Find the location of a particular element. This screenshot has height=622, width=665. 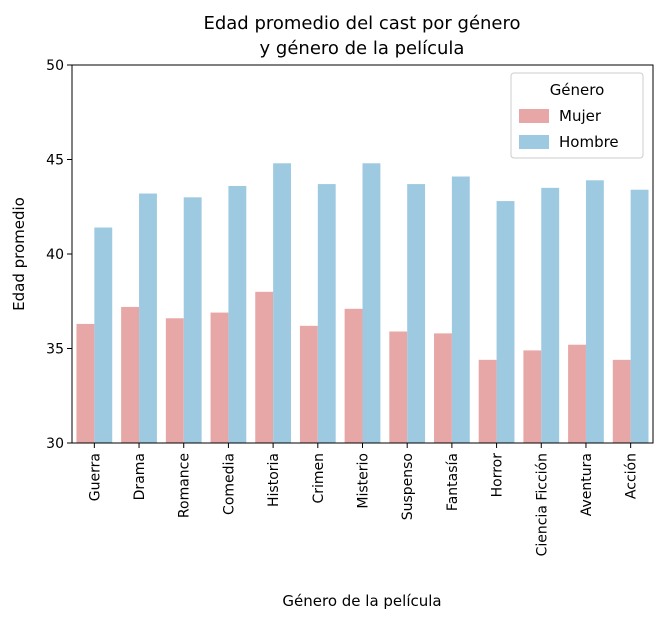

y-tick-label: 40 is located at coordinates (55, 255).